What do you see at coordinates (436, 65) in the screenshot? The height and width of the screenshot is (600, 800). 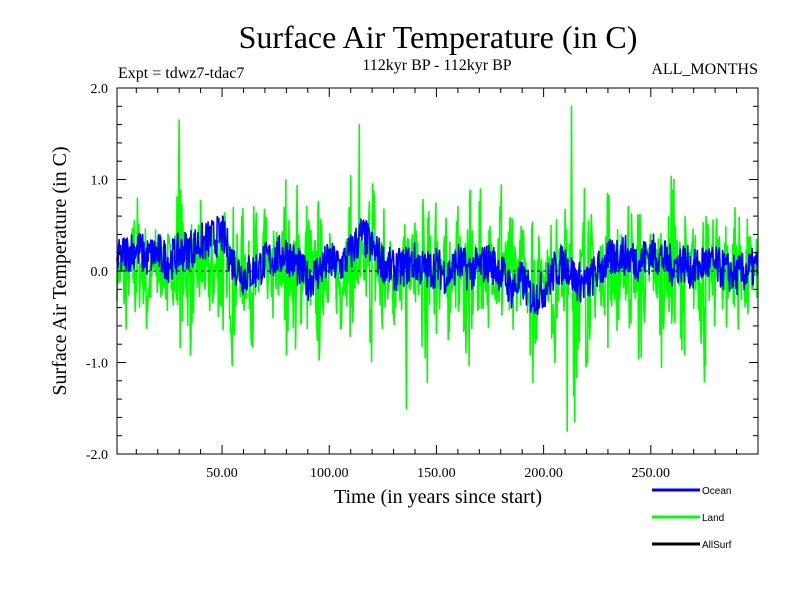 I see `chart-subtitle: 112kyr BP - 112kyr BP` at bounding box center [436, 65].